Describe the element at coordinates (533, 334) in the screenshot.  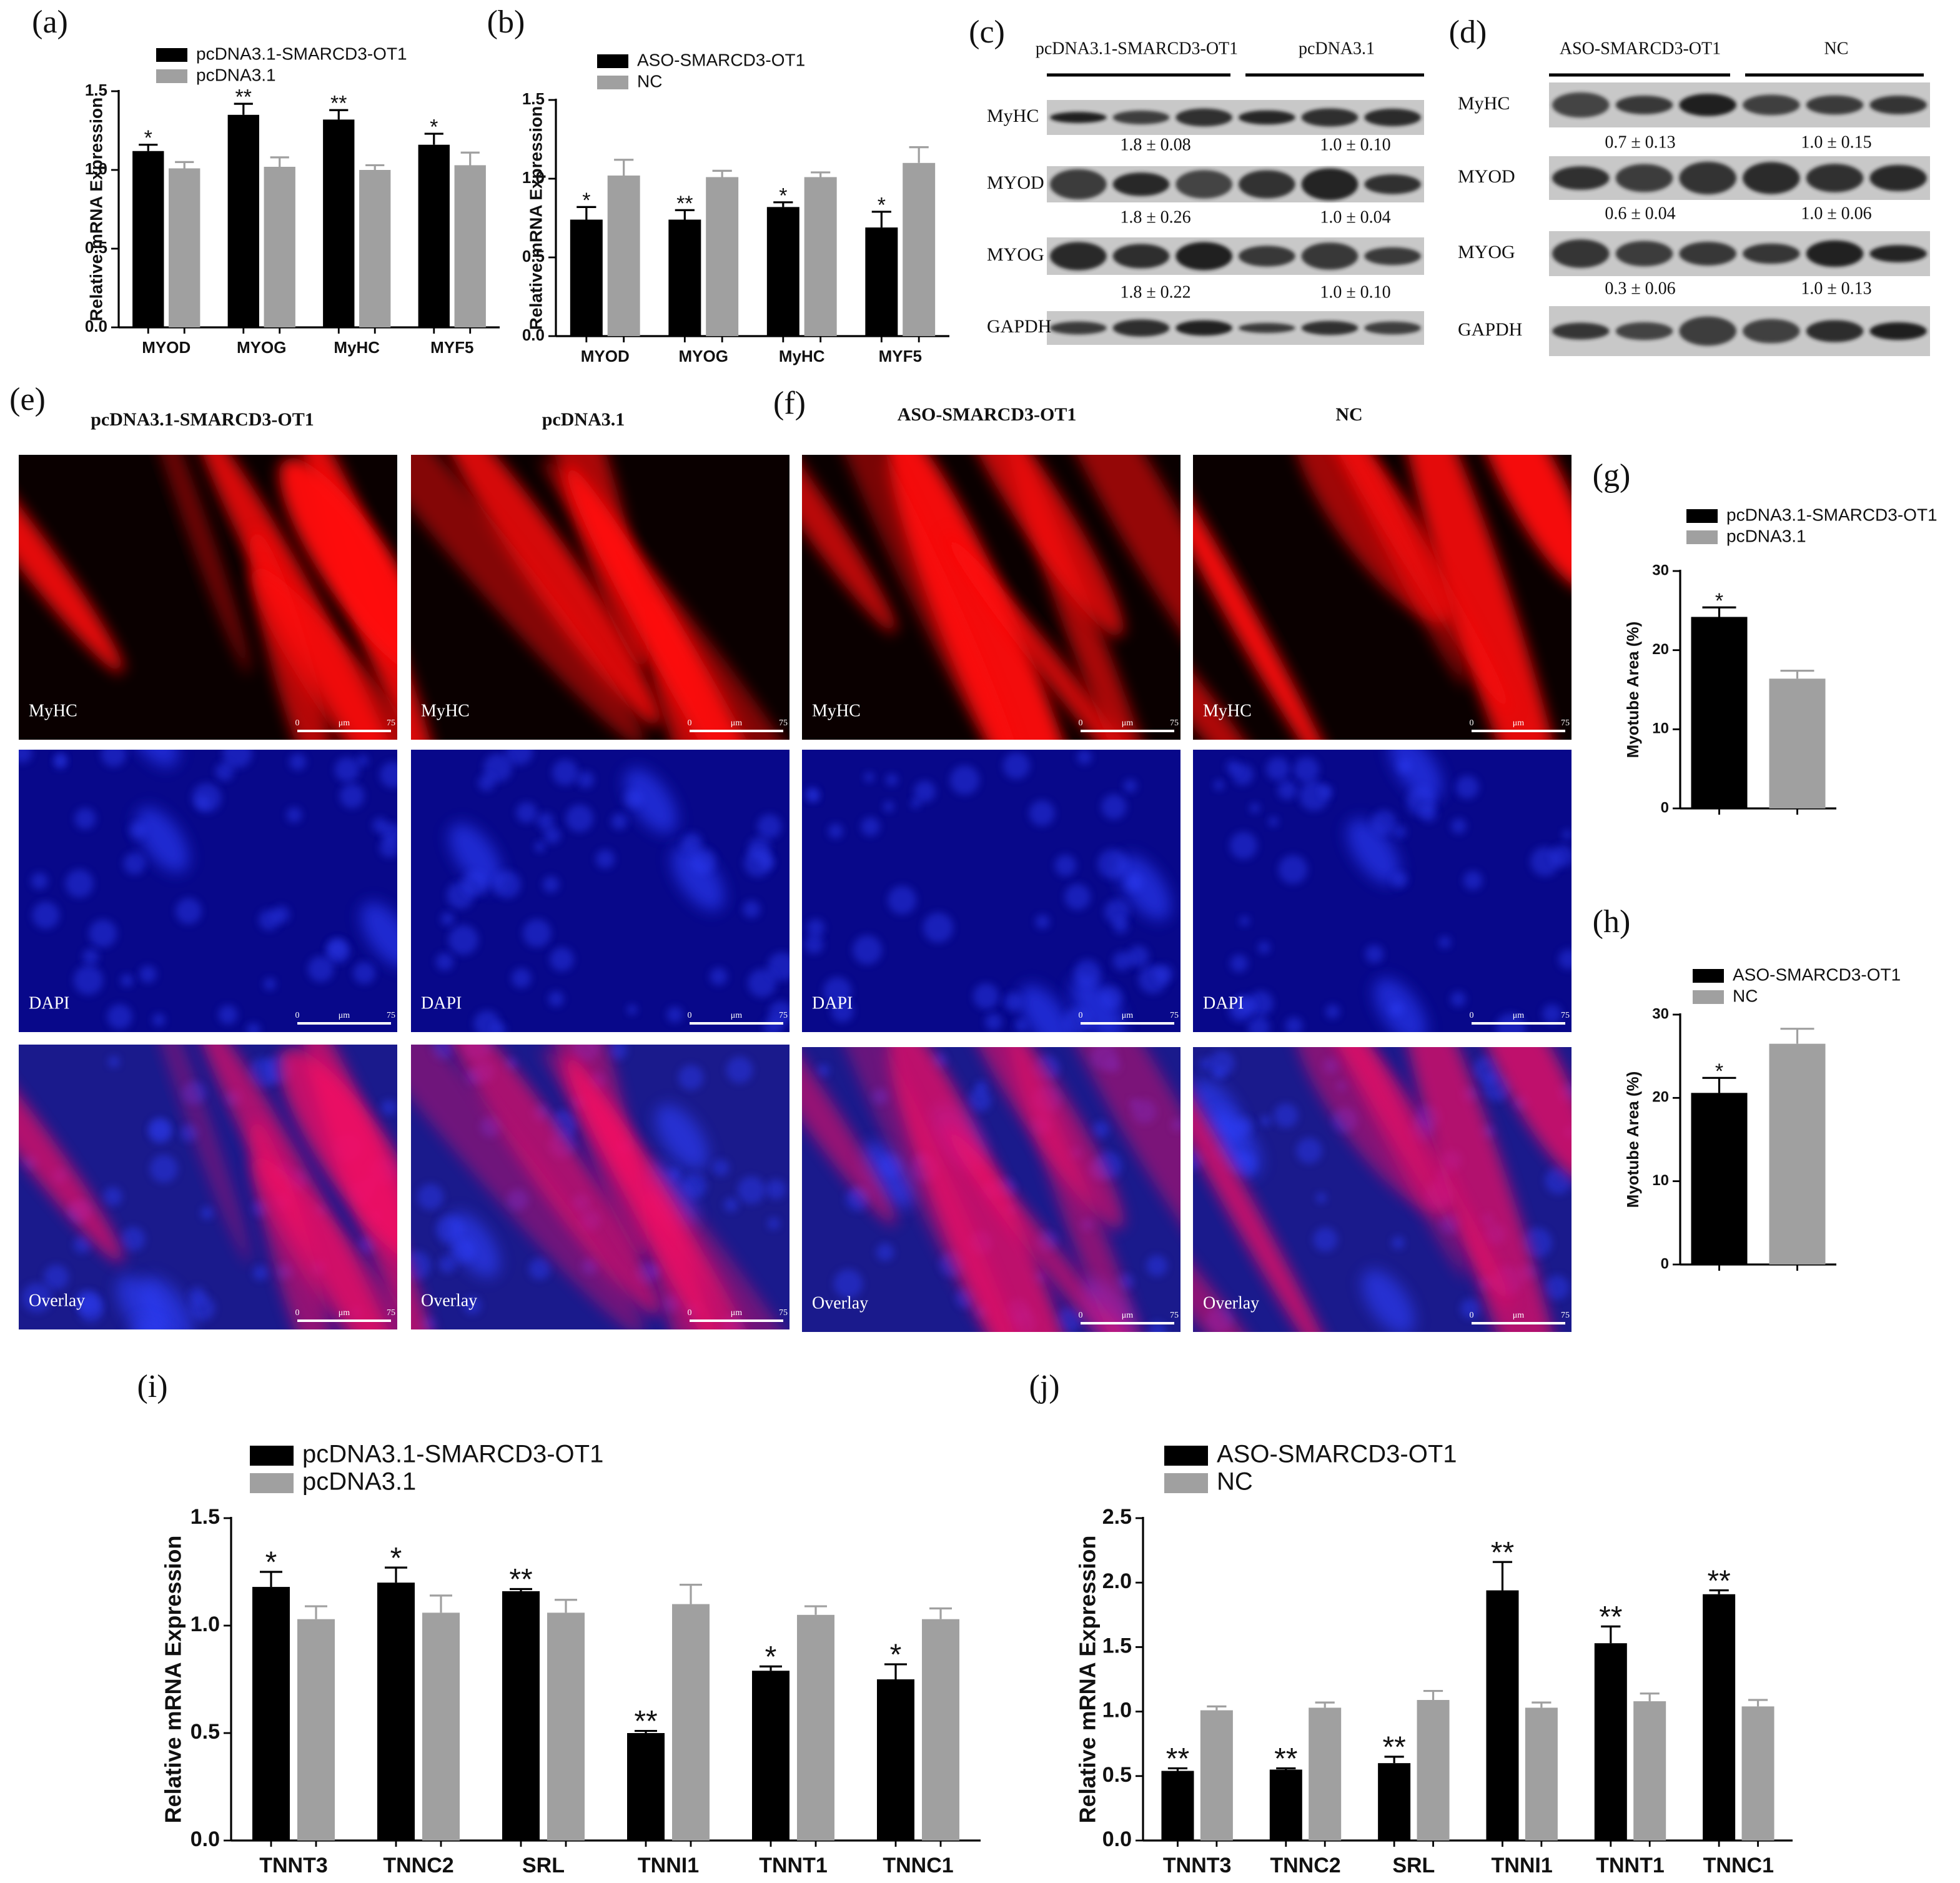
I see `y-tick-label: 0.0` at that location.